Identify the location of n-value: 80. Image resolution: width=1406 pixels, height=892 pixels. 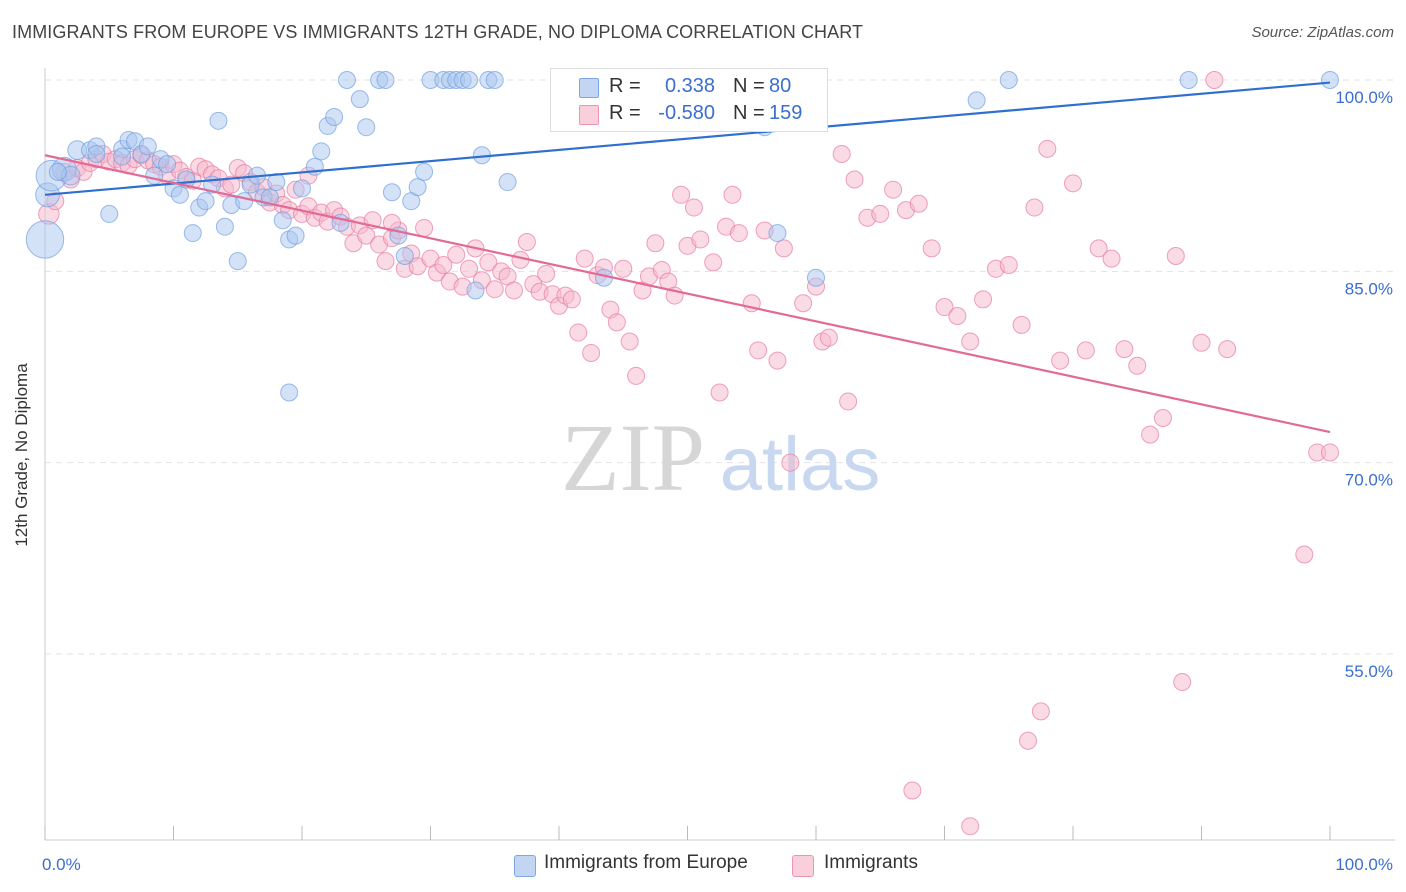
(780, 86).